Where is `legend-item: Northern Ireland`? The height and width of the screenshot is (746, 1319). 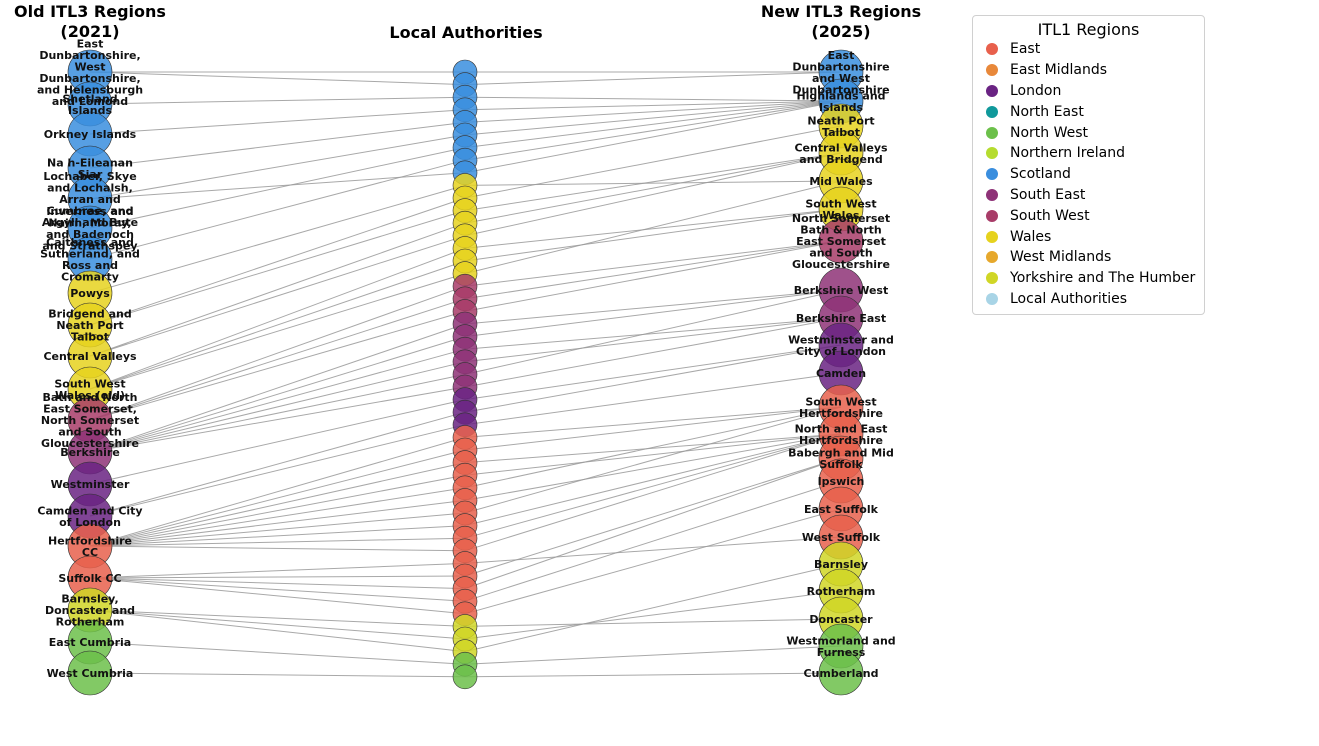 legend-item: Northern Ireland is located at coordinates (1088, 153).